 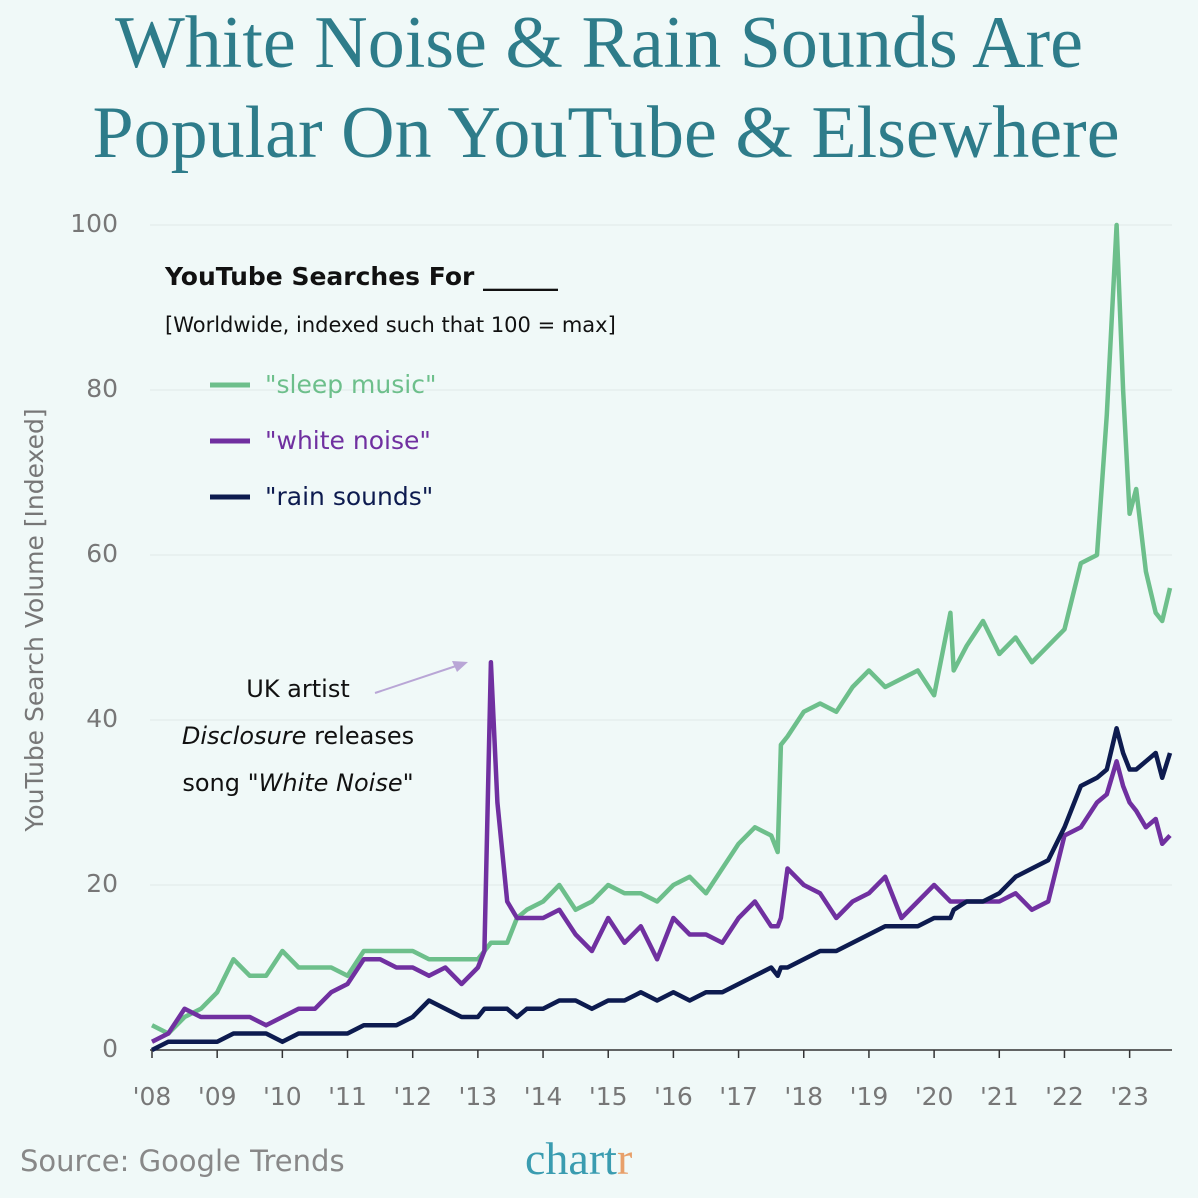 What do you see at coordinates (34, 620) in the screenshot?
I see `y-axis-label: YouTube Search Volume [Indexed]` at bounding box center [34, 620].